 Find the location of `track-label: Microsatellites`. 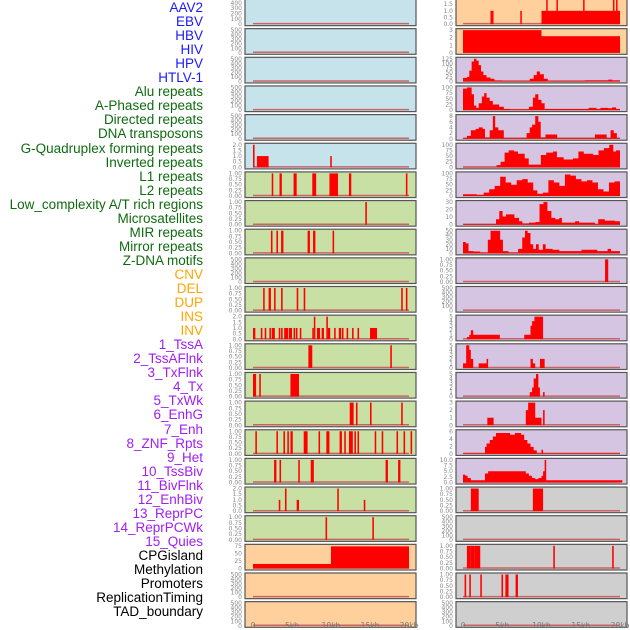

track-label: Microsatellites is located at coordinates (160, 218).